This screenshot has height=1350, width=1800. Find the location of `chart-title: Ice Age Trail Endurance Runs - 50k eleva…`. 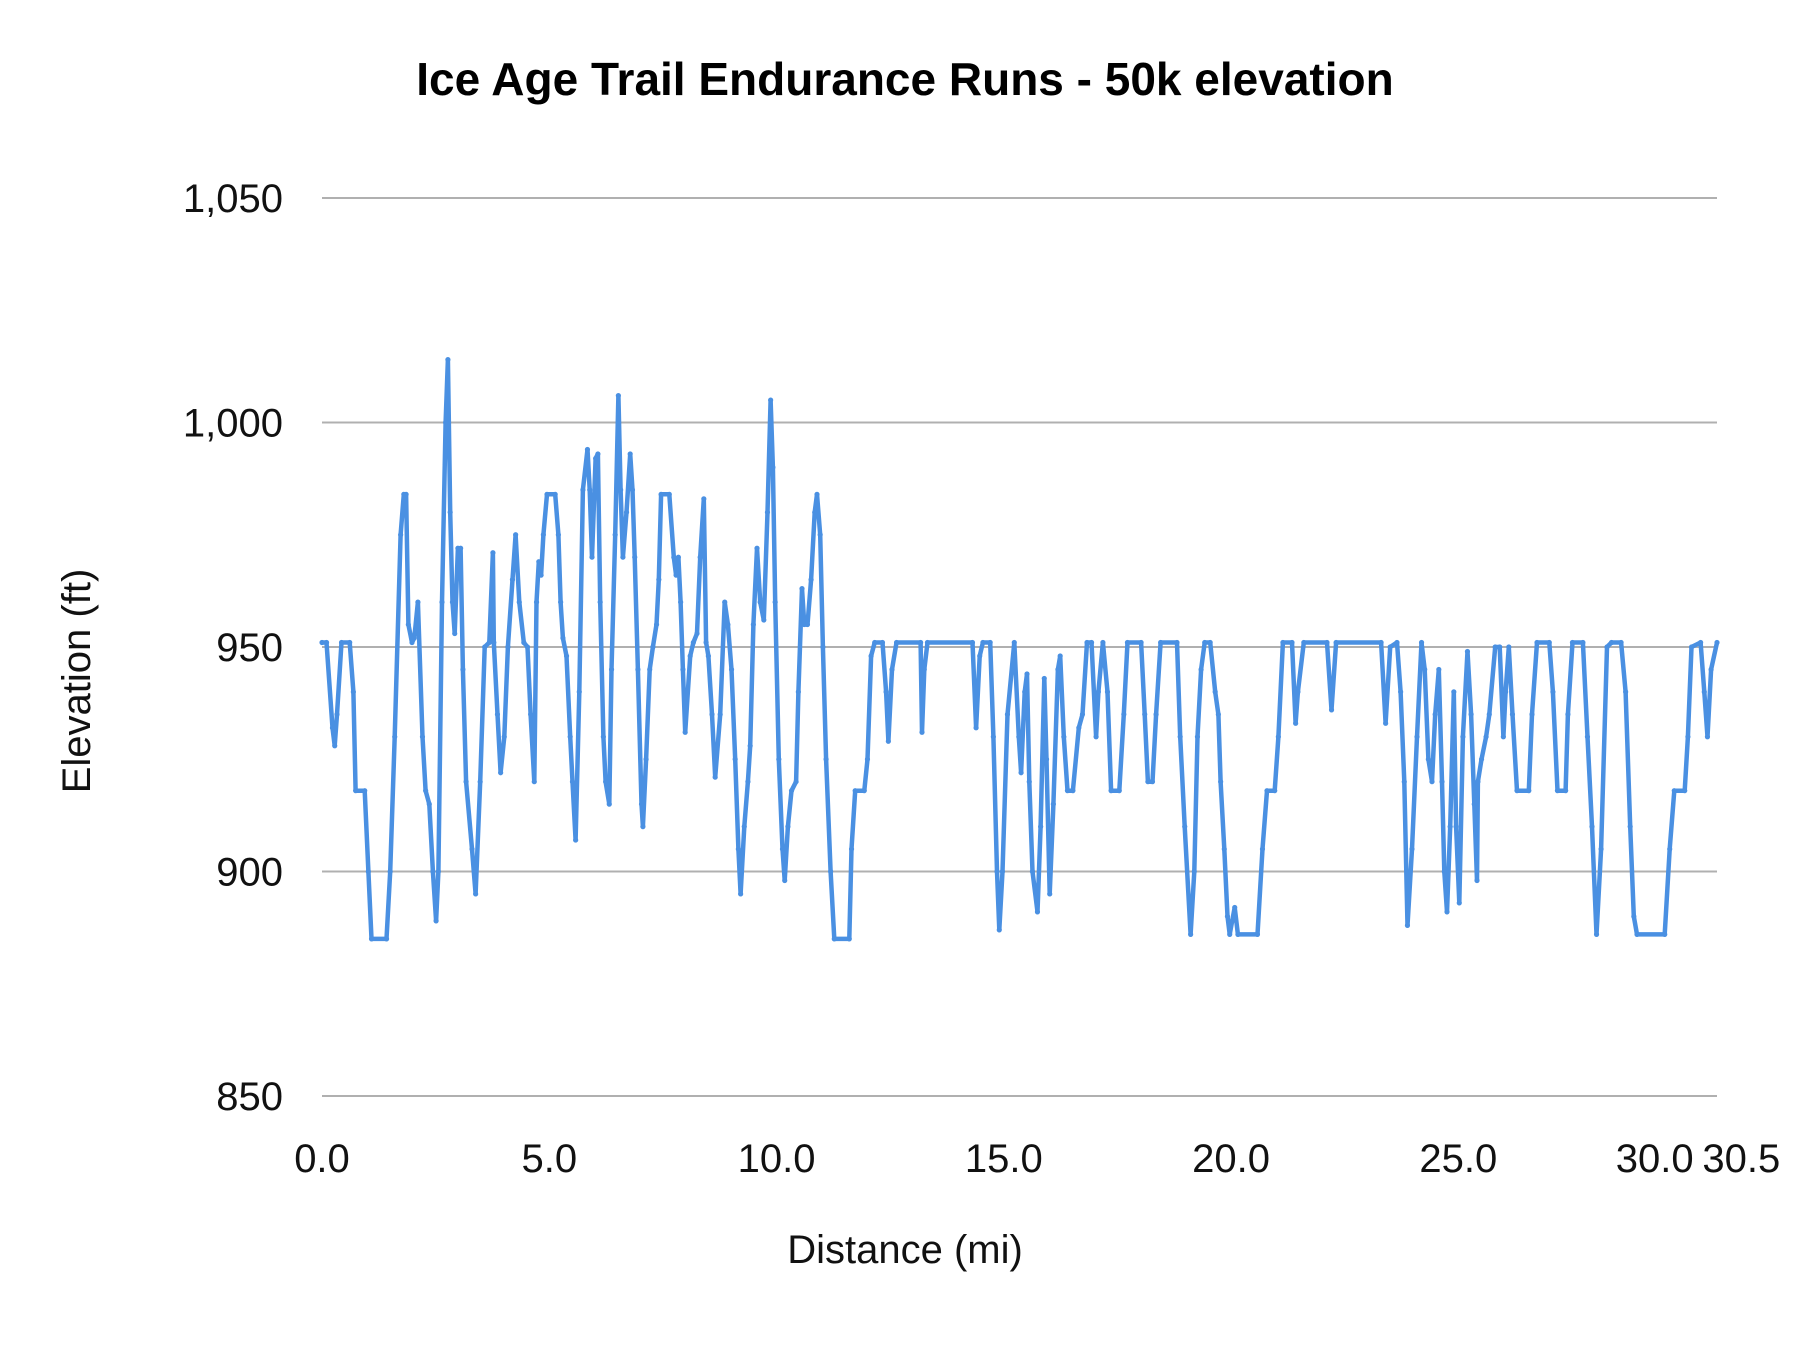

chart-title: Ice Age Trail Endurance Runs - 50k eleva… is located at coordinates (904, 79).